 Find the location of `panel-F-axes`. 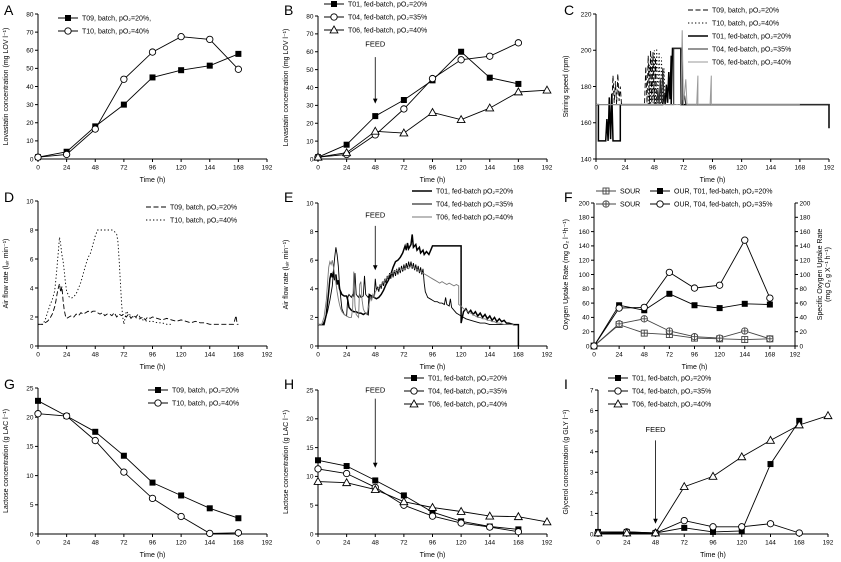

panel-F-axes is located at coordinates (694, 275).